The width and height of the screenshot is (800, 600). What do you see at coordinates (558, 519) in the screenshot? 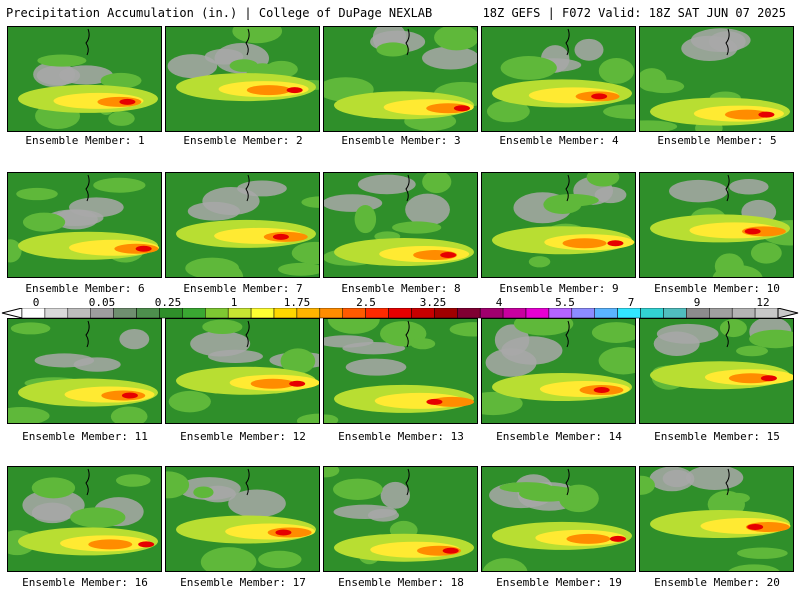
I see `field-base` at bounding box center [558, 519].